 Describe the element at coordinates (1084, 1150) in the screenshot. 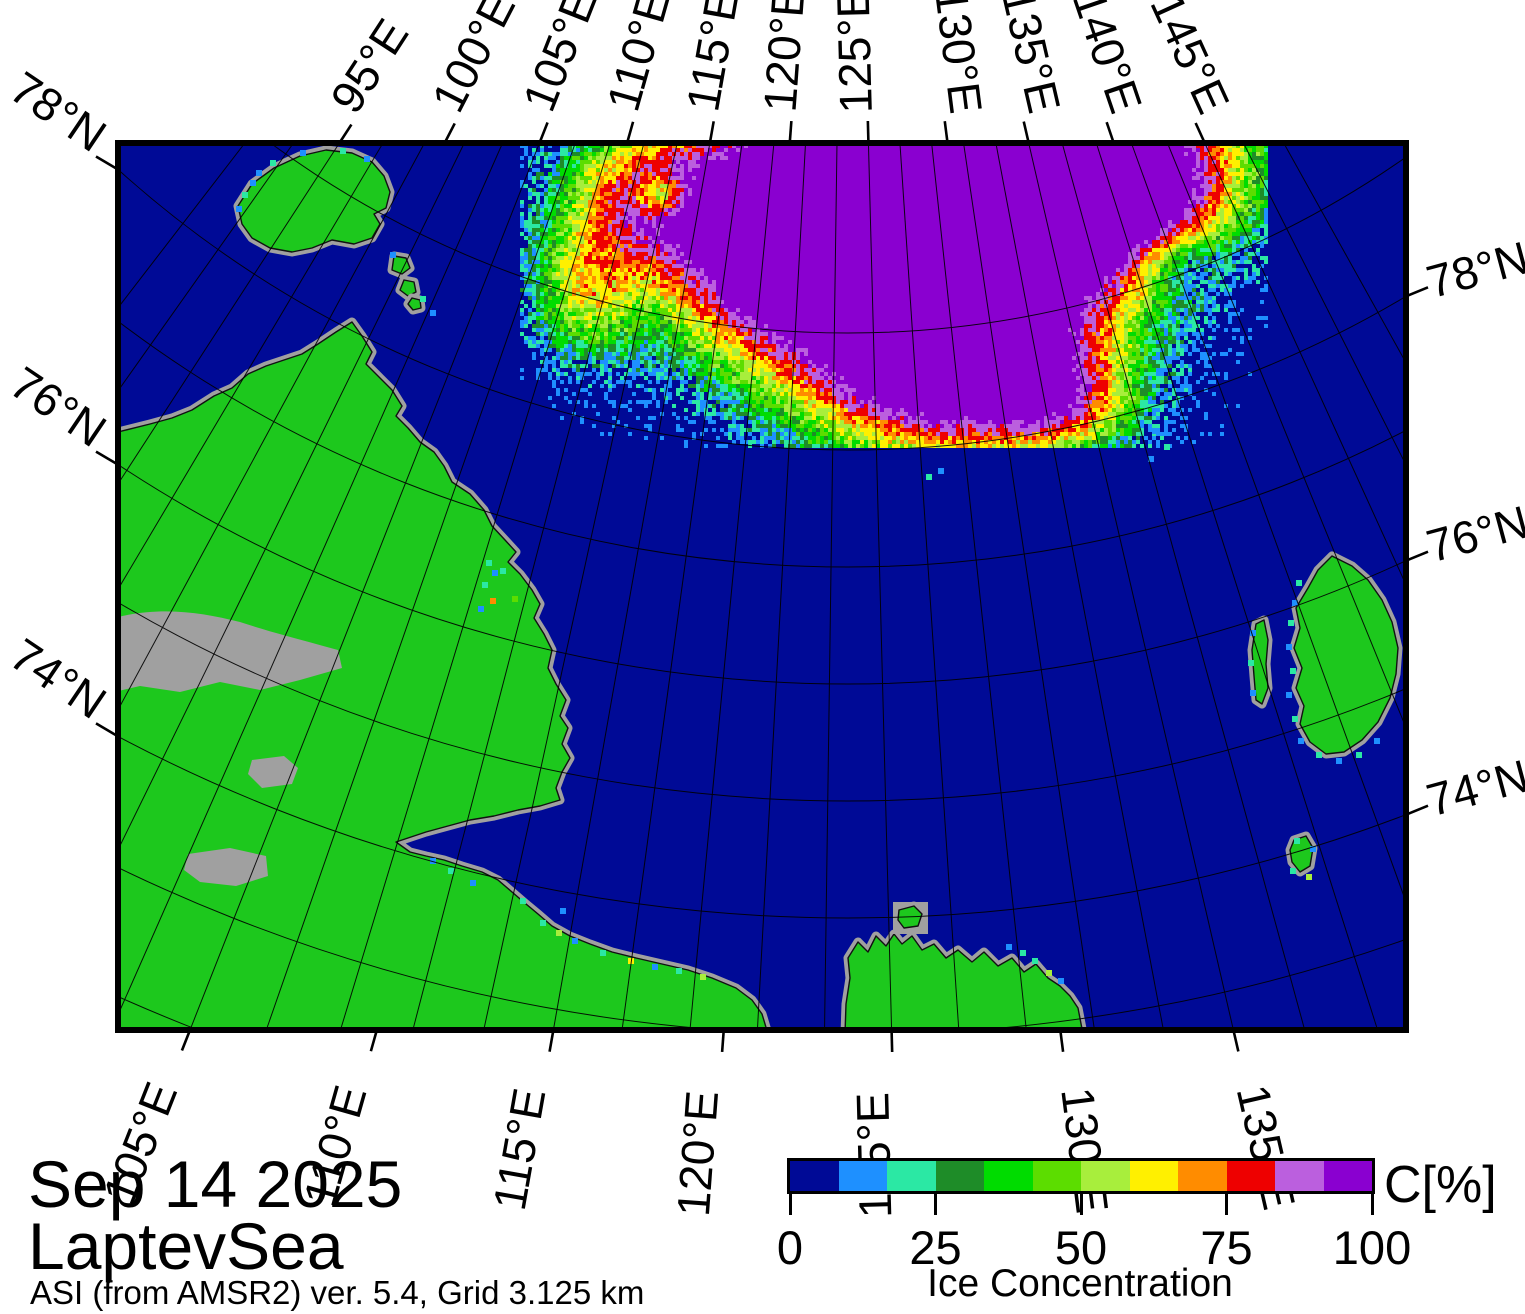

I see `bottom-axis-label: 130°E` at that location.